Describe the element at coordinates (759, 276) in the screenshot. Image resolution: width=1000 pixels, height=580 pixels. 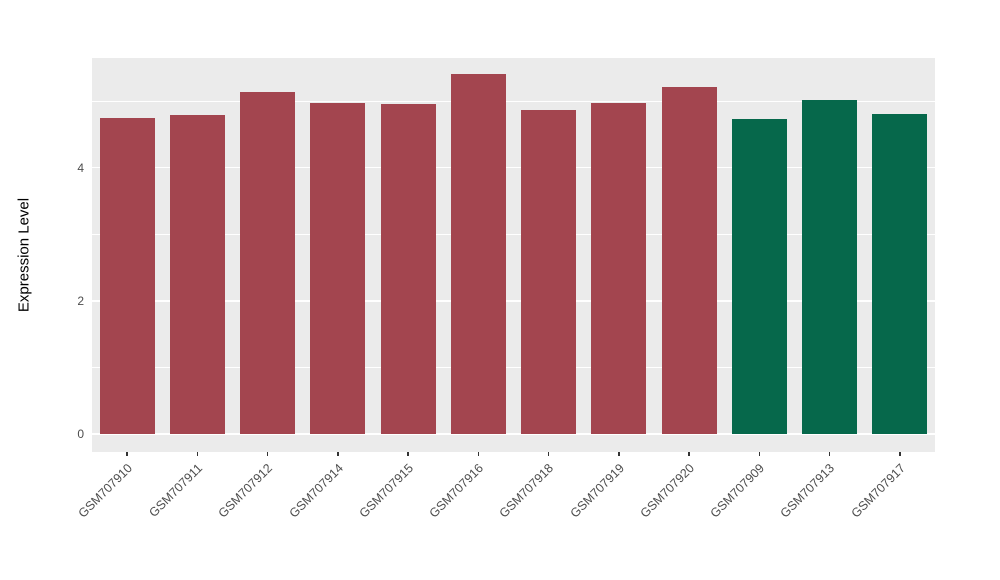
I see `bar-GSM707909` at that location.